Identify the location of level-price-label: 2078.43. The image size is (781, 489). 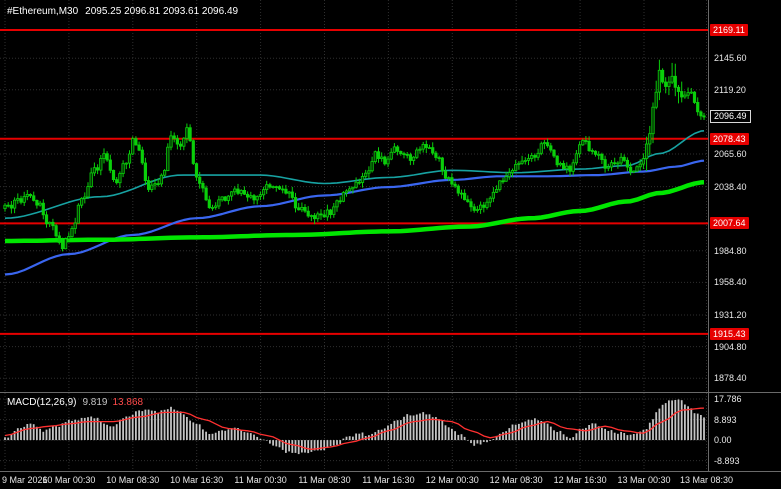
(729, 139).